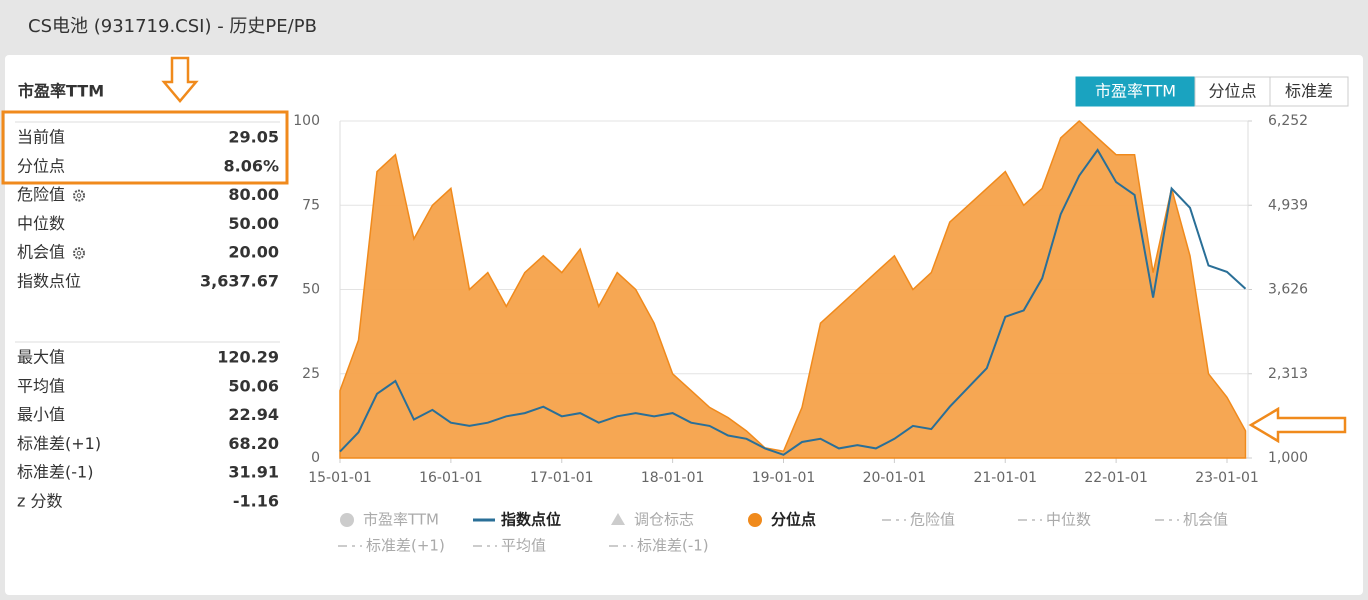  I want to click on stat-label: z 分数, so click(40, 501).